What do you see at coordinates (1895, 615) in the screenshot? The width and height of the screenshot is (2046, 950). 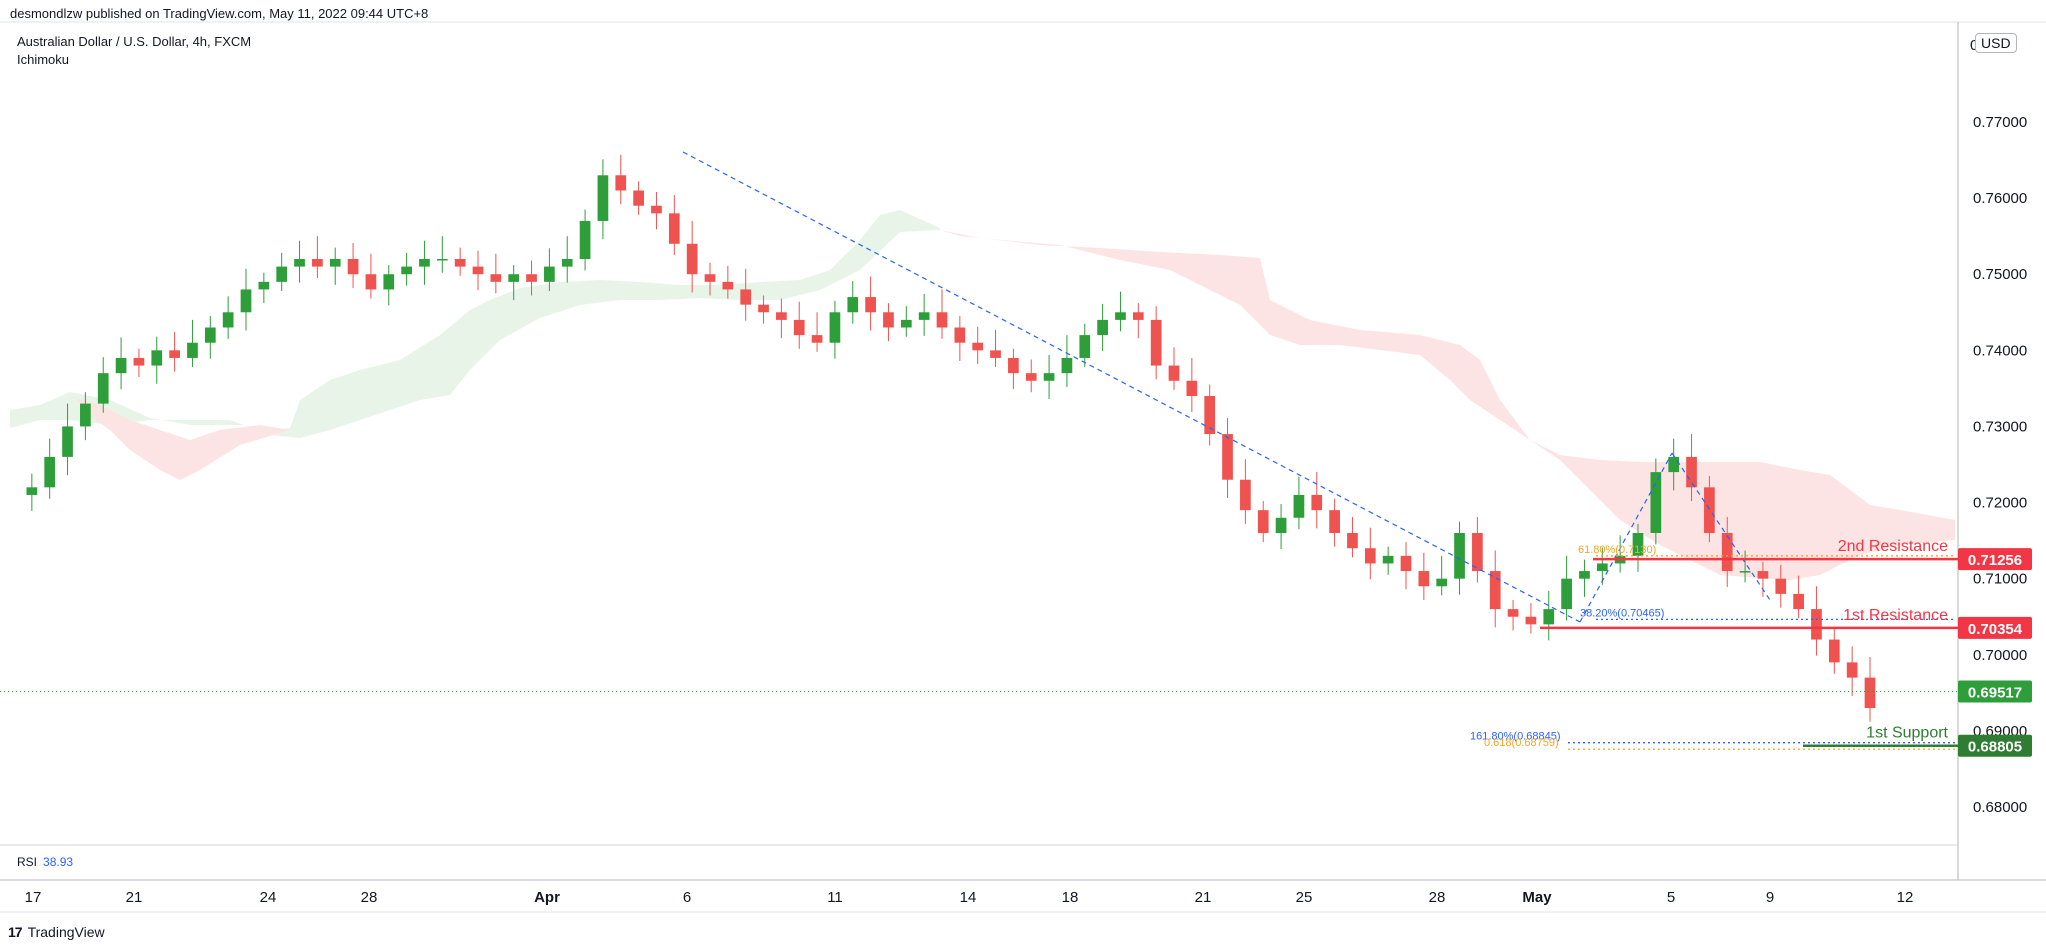 I see `level-label: 1st Resistance` at bounding box center [1895, 615].